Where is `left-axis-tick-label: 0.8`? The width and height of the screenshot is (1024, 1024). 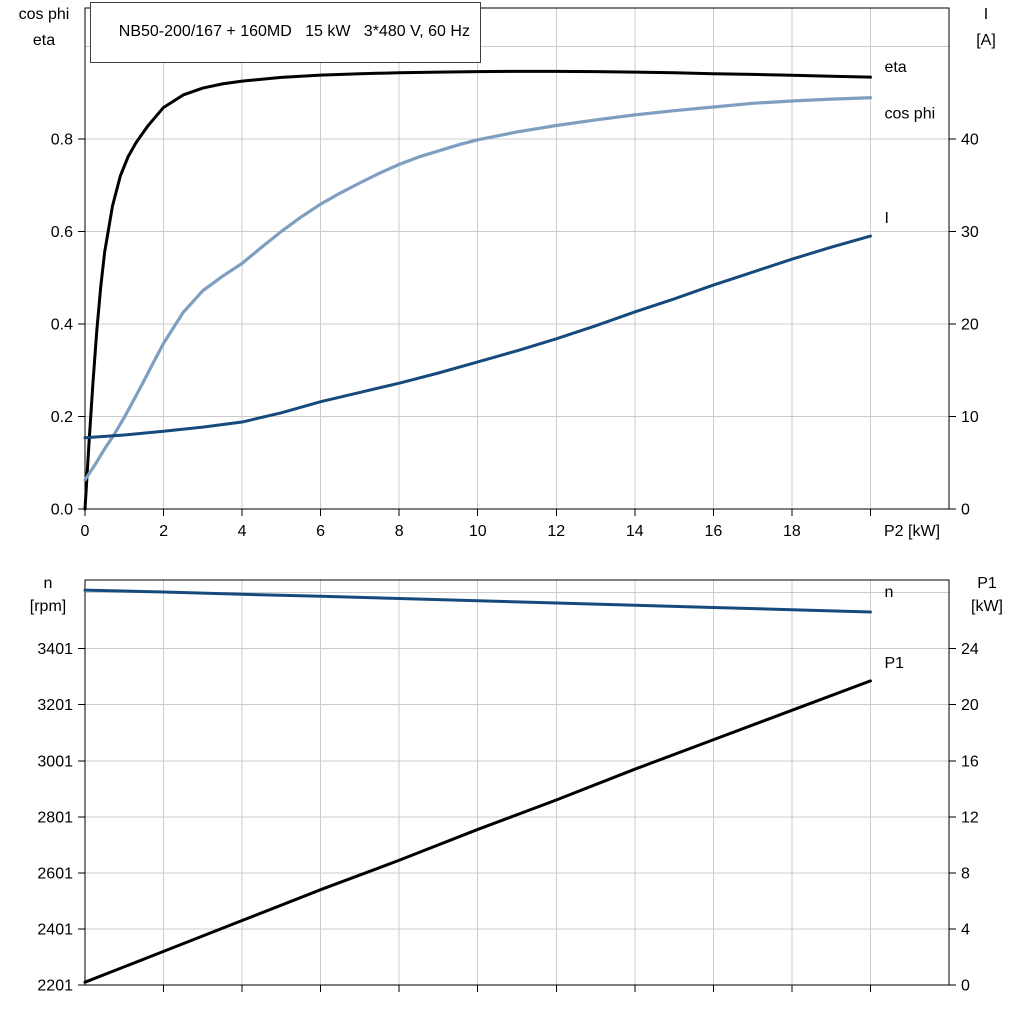
left-axis-tick-label: 0.8 is located at coordinates (62, 139).